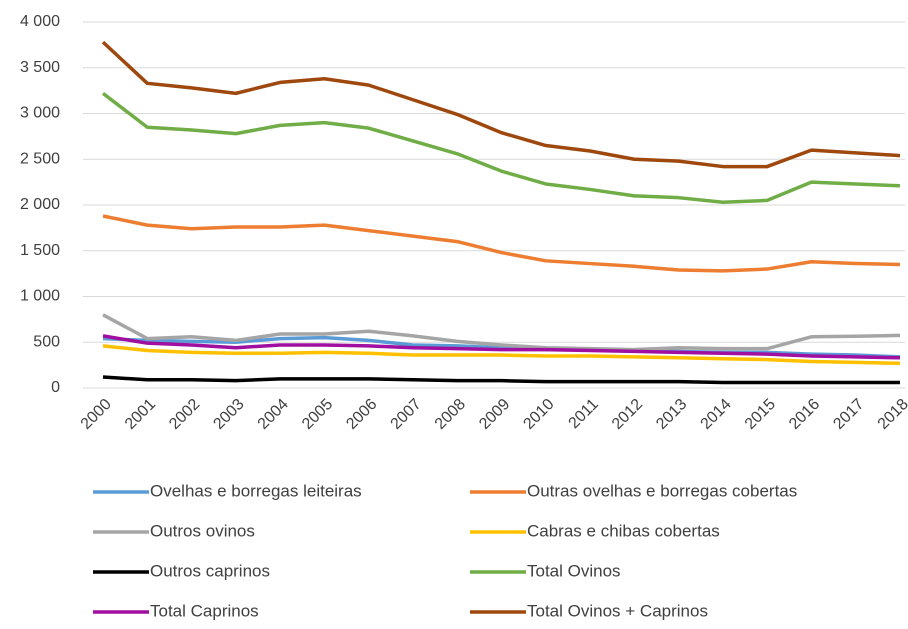 The width and height of the screenshot is (908, 629). What do you see at coordinates (671, 414) in the screenshot?
I see `x-tick-label: 2013` at bounding box center [671, 414].